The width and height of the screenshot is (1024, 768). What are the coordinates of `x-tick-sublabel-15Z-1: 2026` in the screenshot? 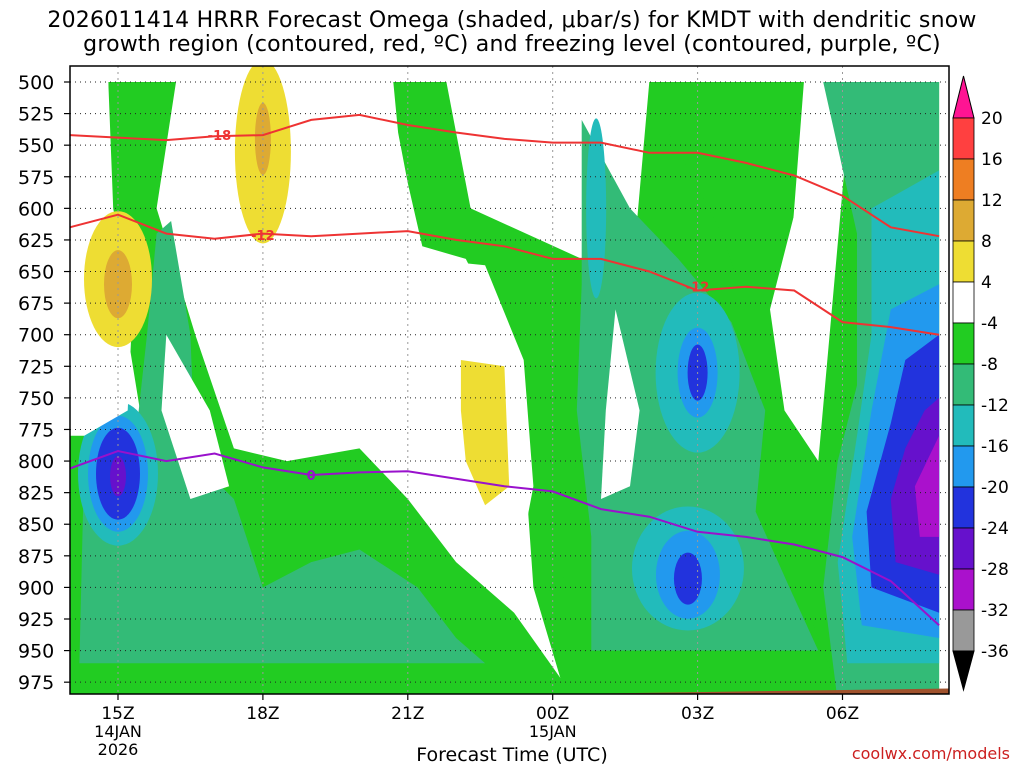 It's located at (118, 749).